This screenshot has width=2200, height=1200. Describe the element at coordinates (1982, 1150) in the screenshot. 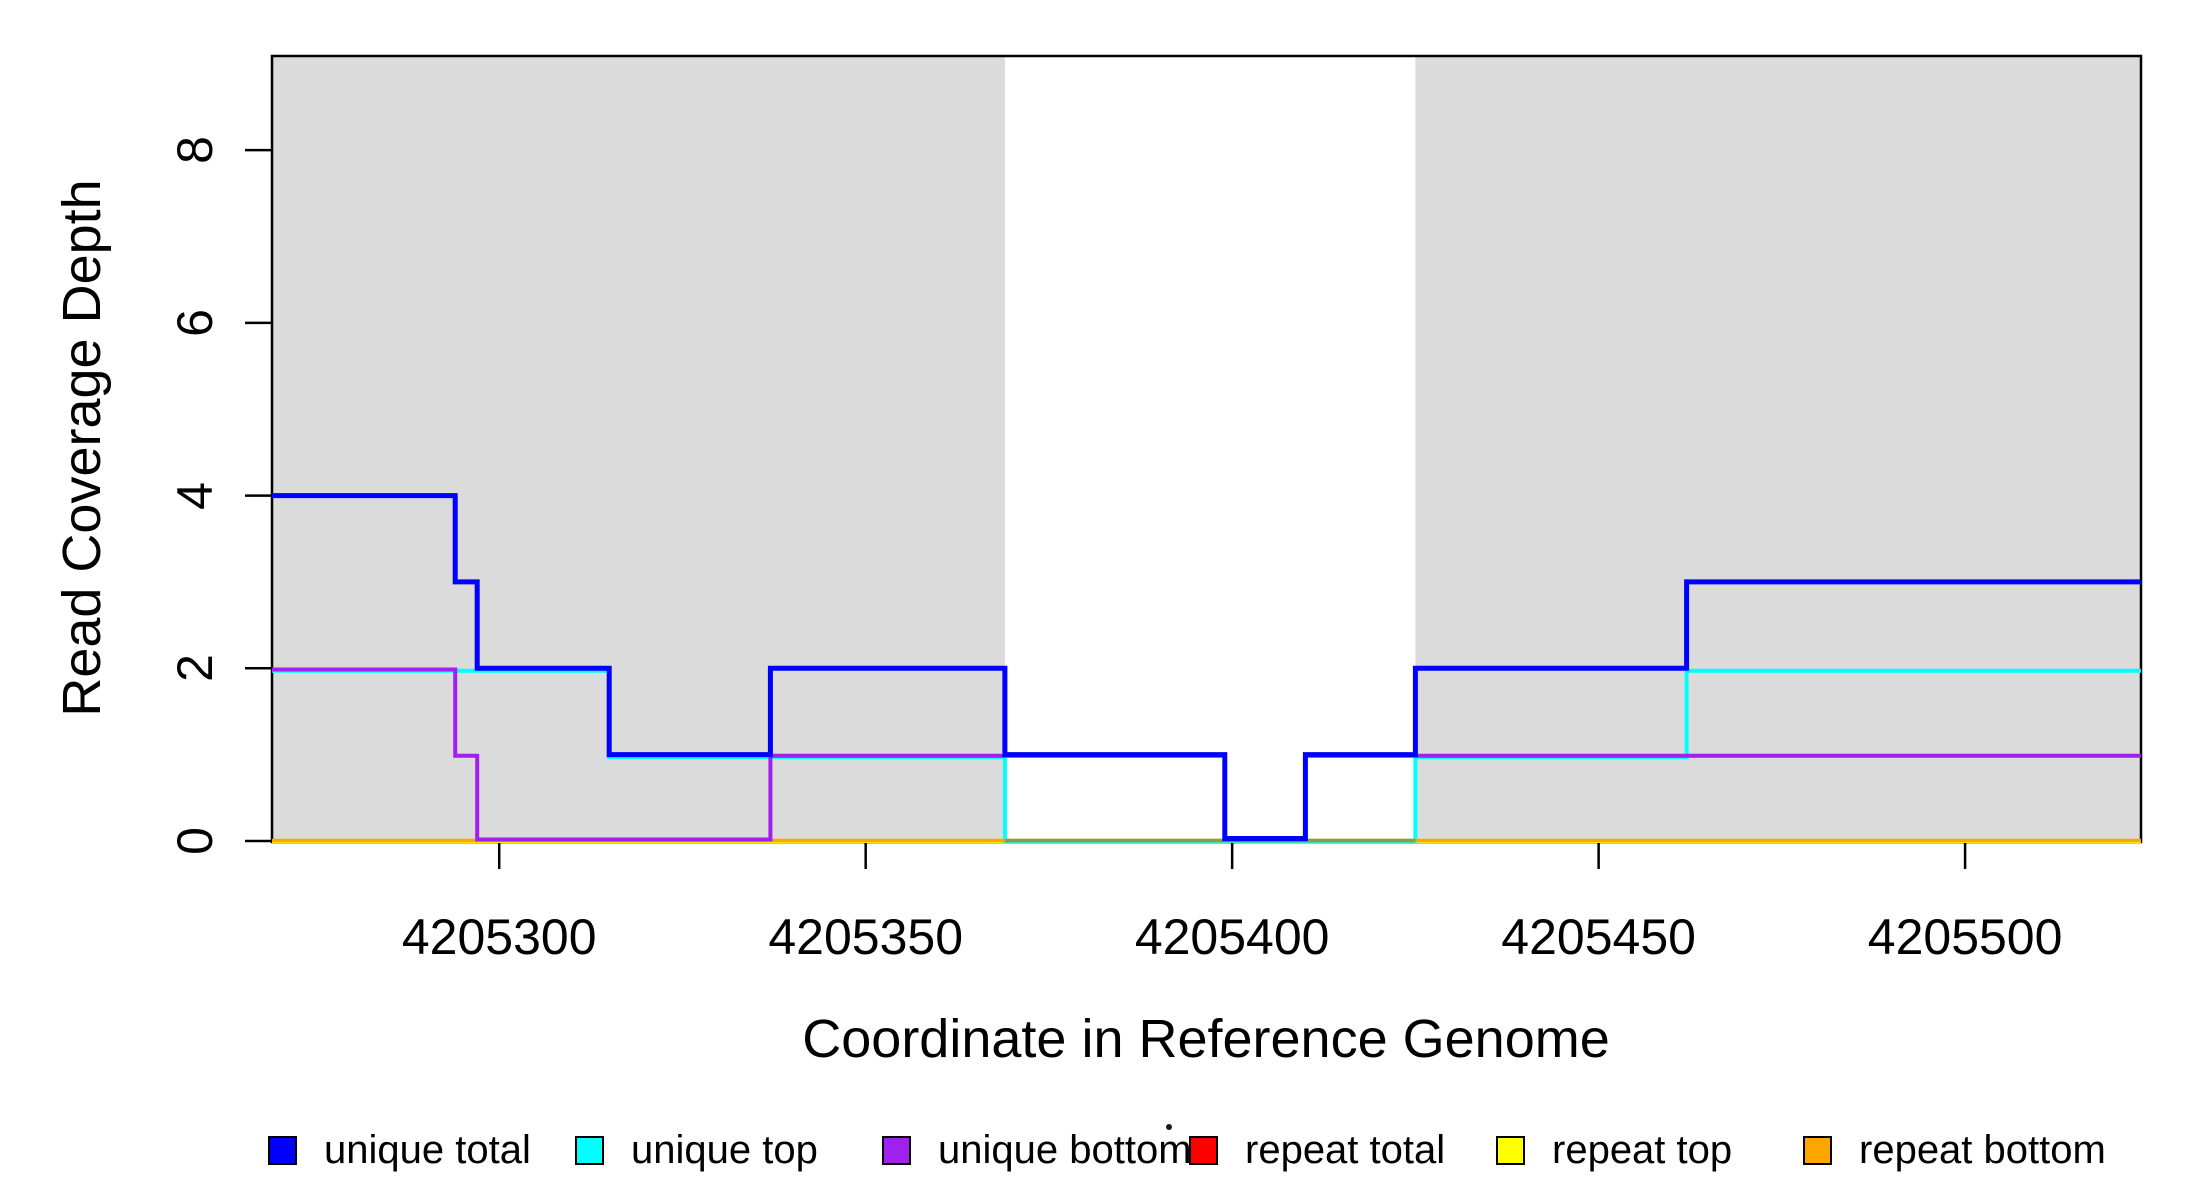

I see `legend-label: repeat bottom` at that location.